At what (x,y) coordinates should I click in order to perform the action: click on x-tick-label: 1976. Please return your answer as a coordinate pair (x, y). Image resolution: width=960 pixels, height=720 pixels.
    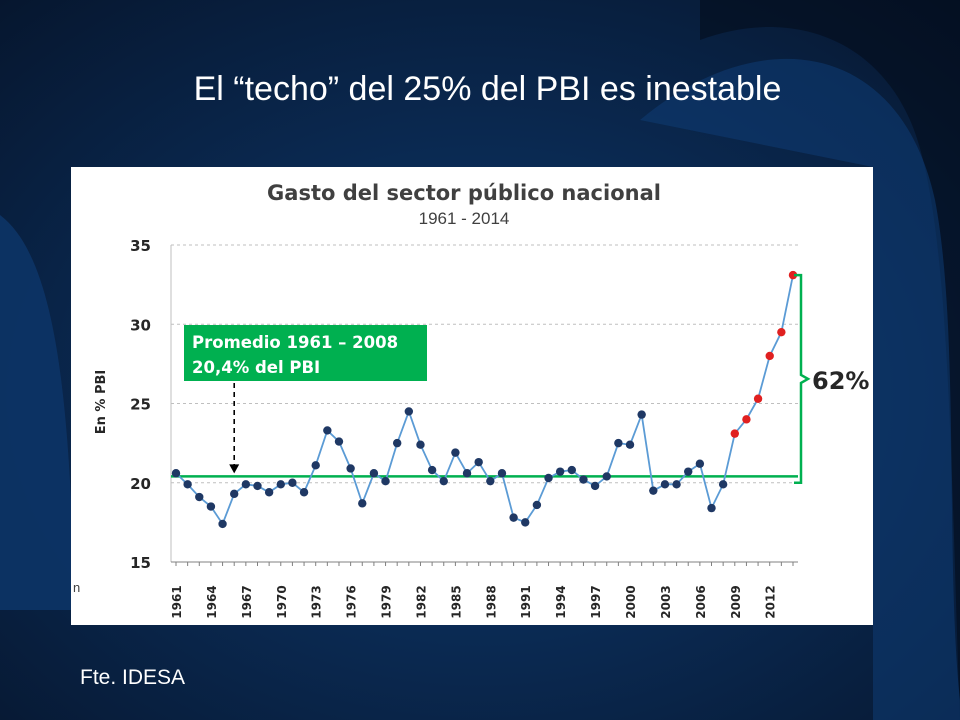
    Looking at the image, I should click on (352, 601).